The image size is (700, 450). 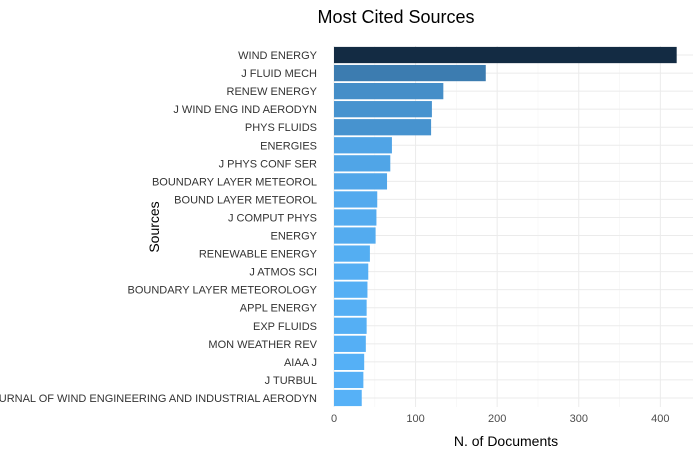 I want to click on category-label: AIAA J, so click(x=300, y=363).